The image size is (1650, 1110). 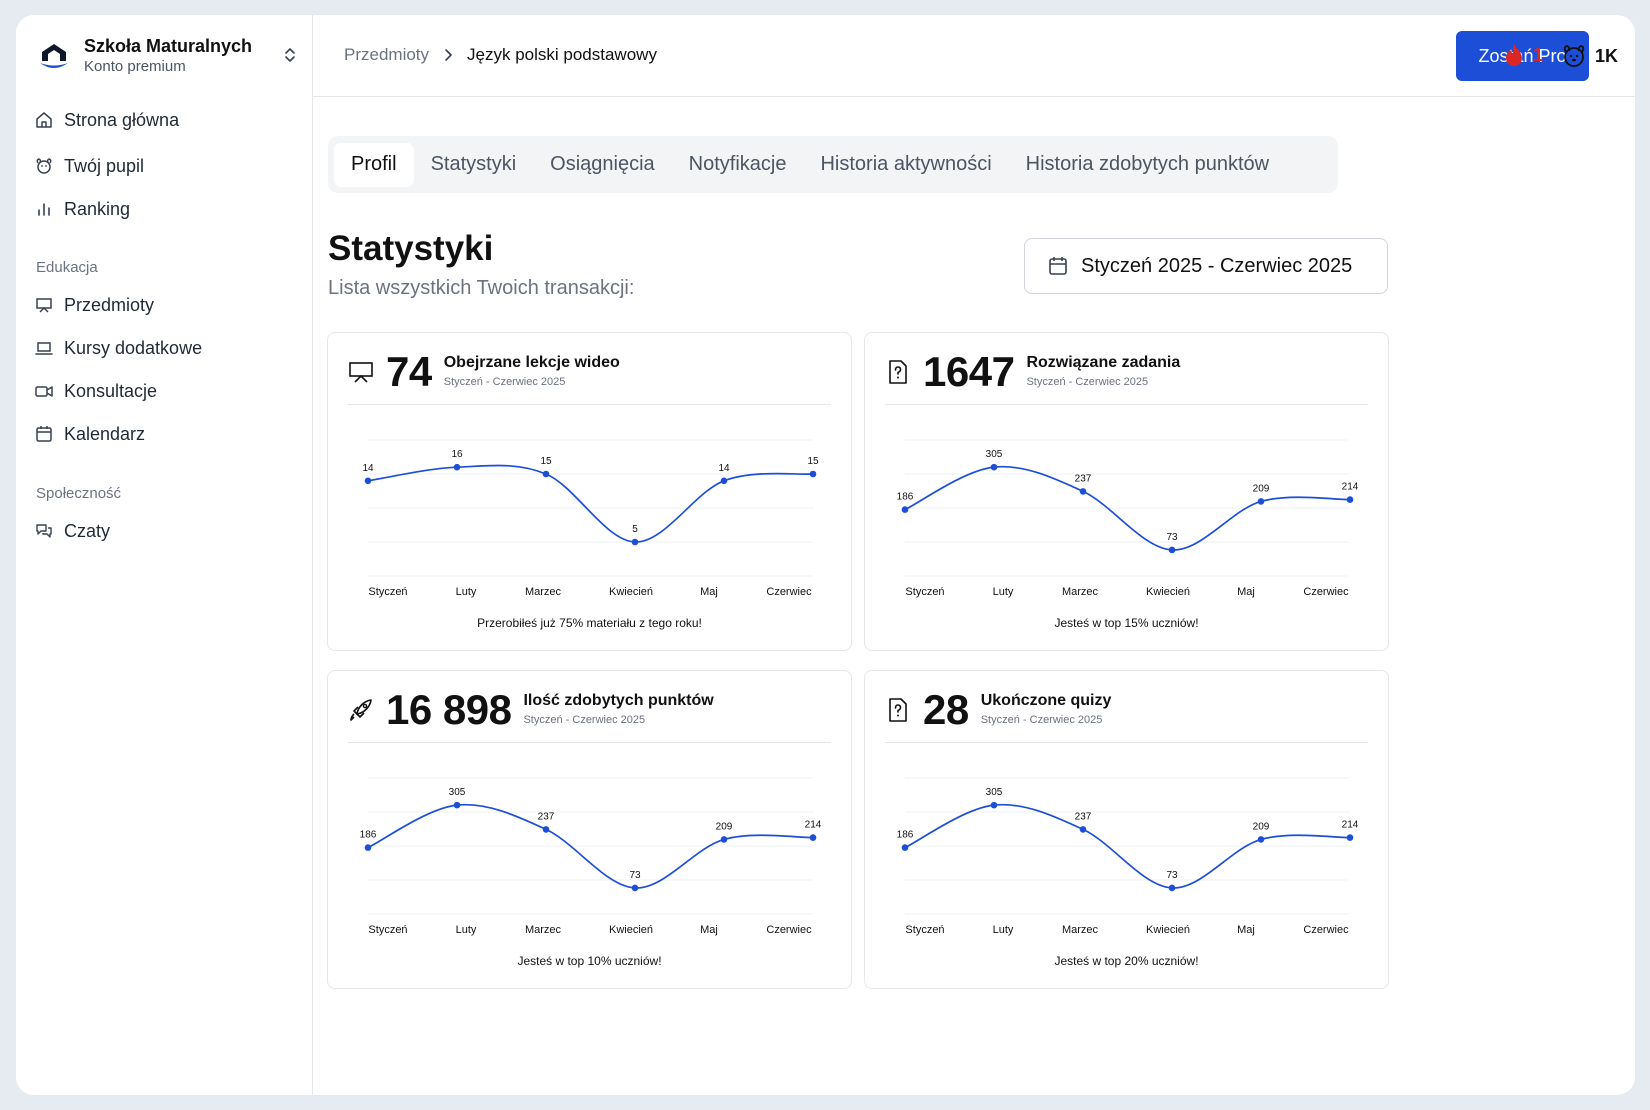 What do you see at coordinates (1126, 623) in the screenshot?
I see `stat-footer: Jesteś w top 15% uczniów!` at bounding box center [1126, 623].